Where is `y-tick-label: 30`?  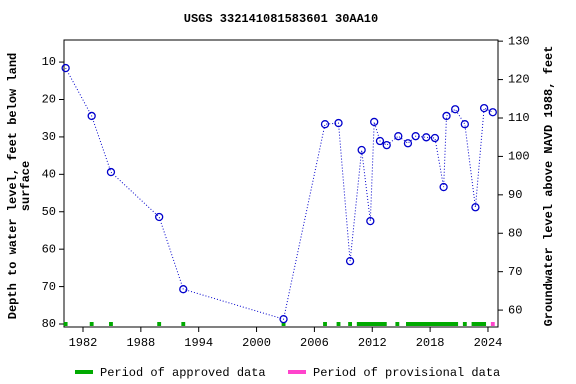 y-tick-label: 30 is located at coordinates (49, 137).